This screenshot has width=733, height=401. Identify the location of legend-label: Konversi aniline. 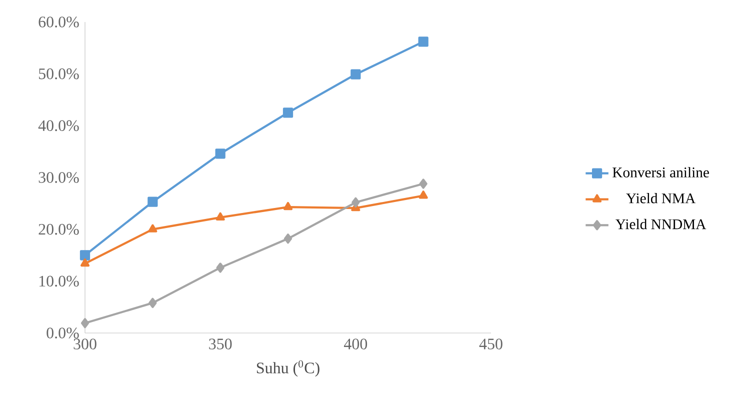
(660, 172).